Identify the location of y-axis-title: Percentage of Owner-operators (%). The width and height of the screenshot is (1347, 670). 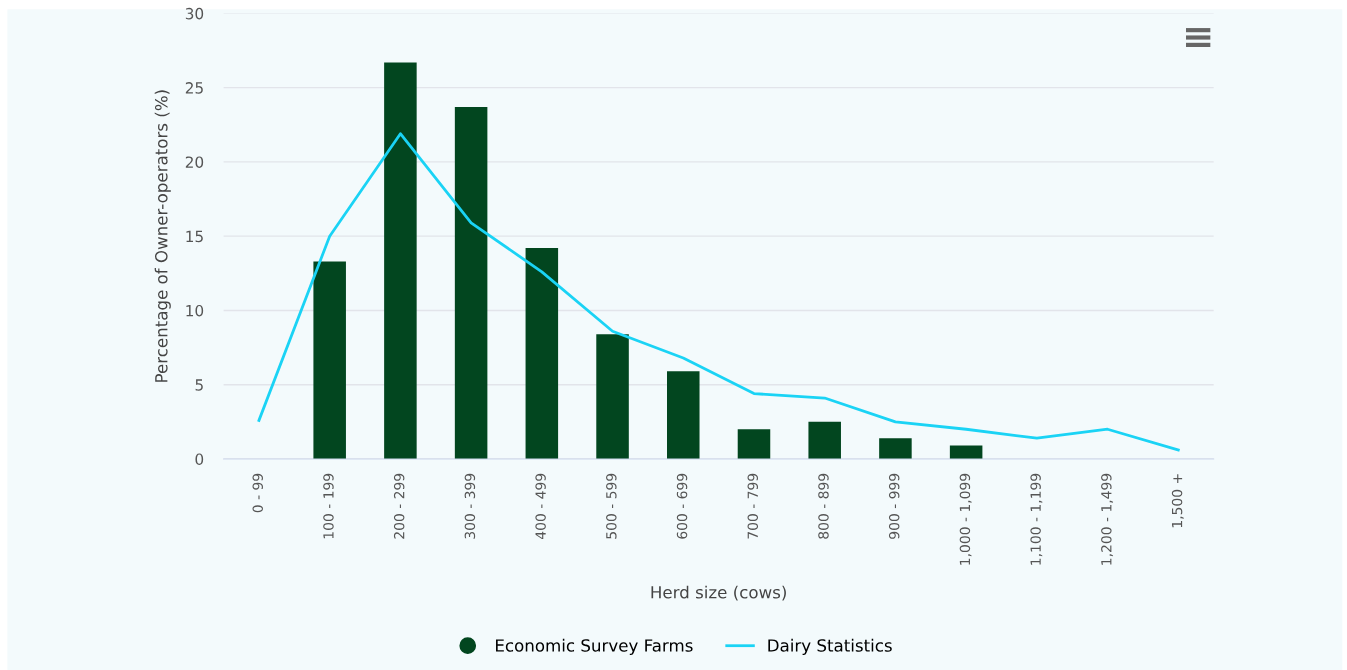
(162, 236).